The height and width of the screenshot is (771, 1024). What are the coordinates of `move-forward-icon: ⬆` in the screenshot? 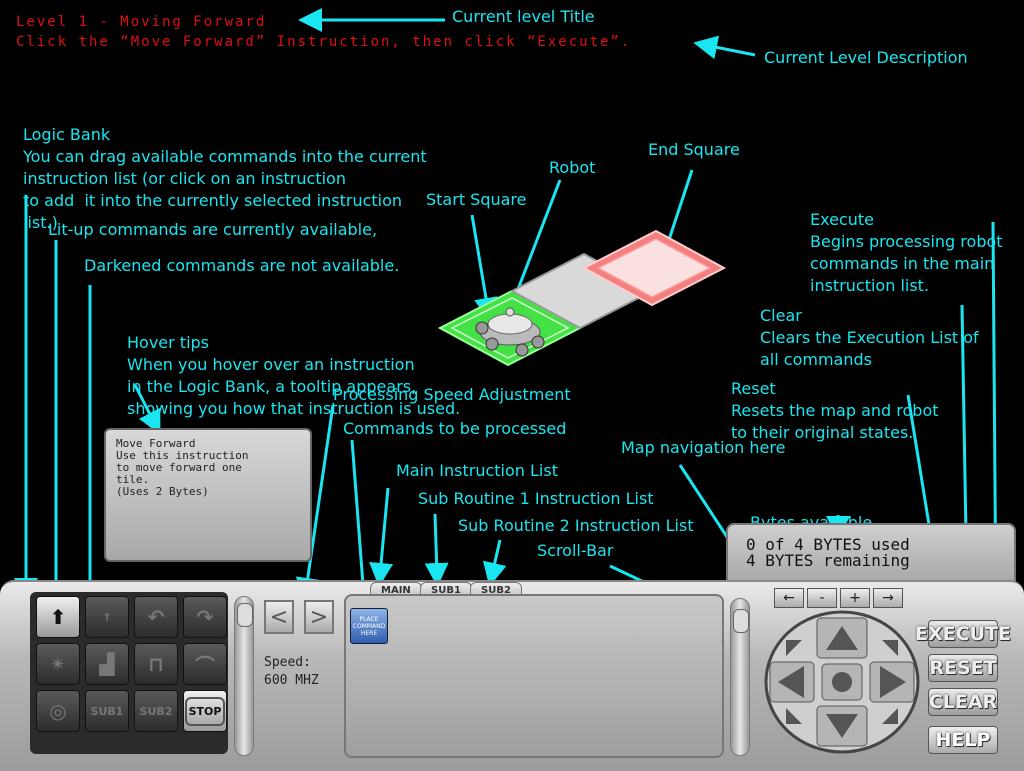 It's located at (58, 617).